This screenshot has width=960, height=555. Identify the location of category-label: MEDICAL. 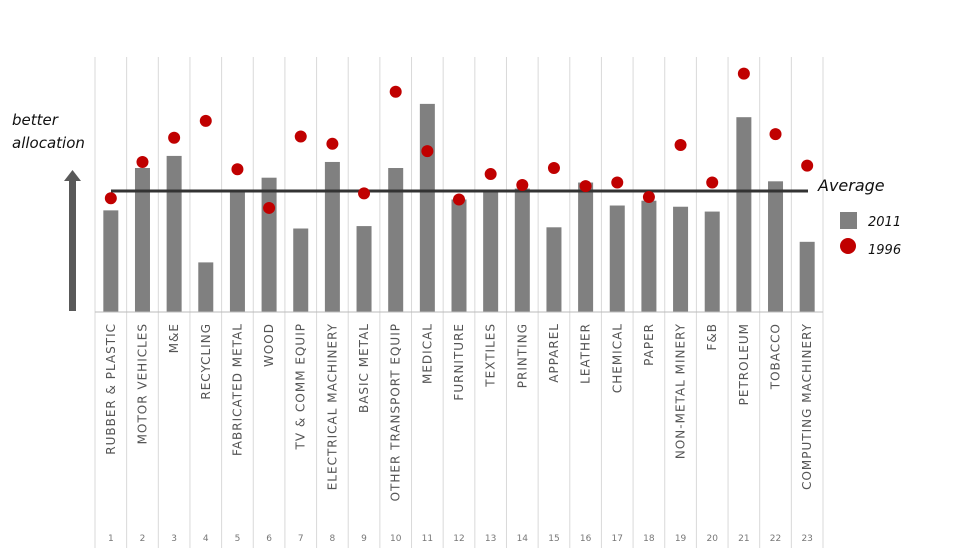
(427, 353).